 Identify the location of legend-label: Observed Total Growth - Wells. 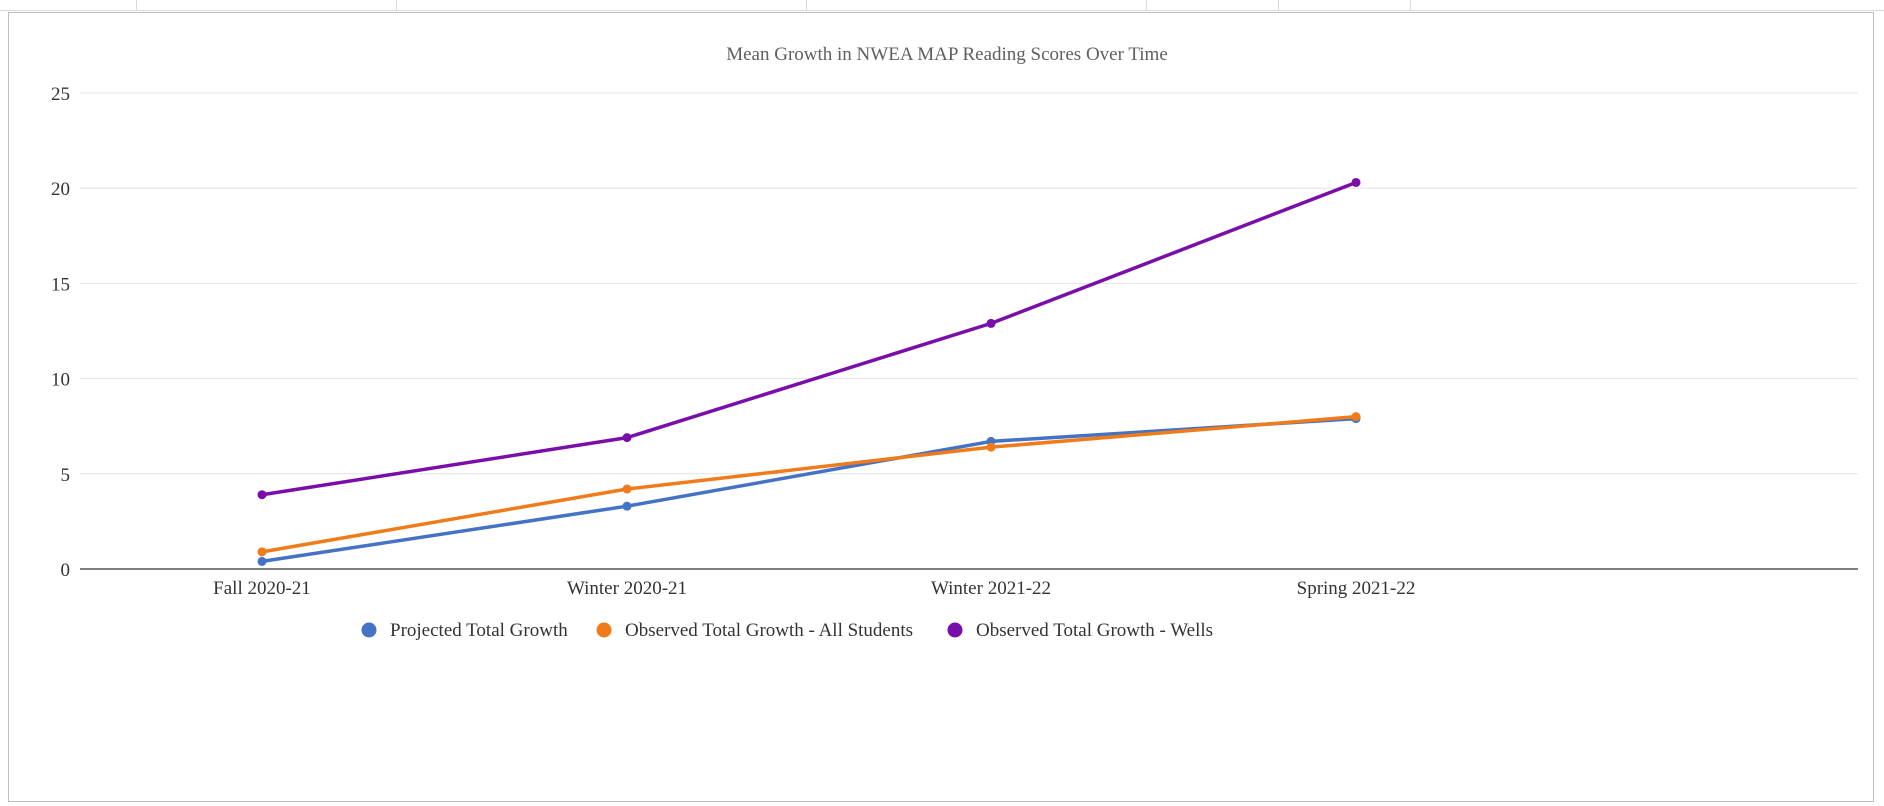
(1094, 630).